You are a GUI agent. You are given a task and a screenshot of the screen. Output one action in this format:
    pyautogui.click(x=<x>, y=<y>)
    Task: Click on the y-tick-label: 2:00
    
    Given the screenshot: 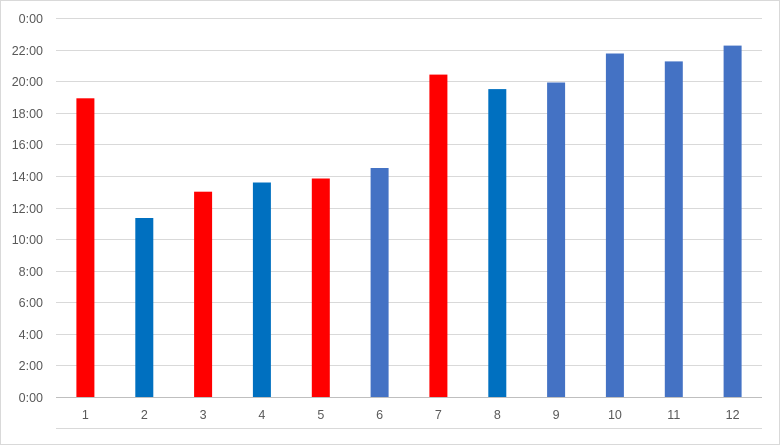 What is the action you would take?
    pyautogui.click(x=31, y=366)
    